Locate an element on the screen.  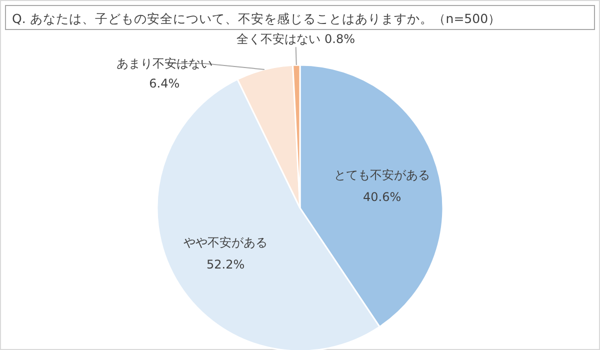
slice-label: とても不安がある is located at coordinates (382, 175).